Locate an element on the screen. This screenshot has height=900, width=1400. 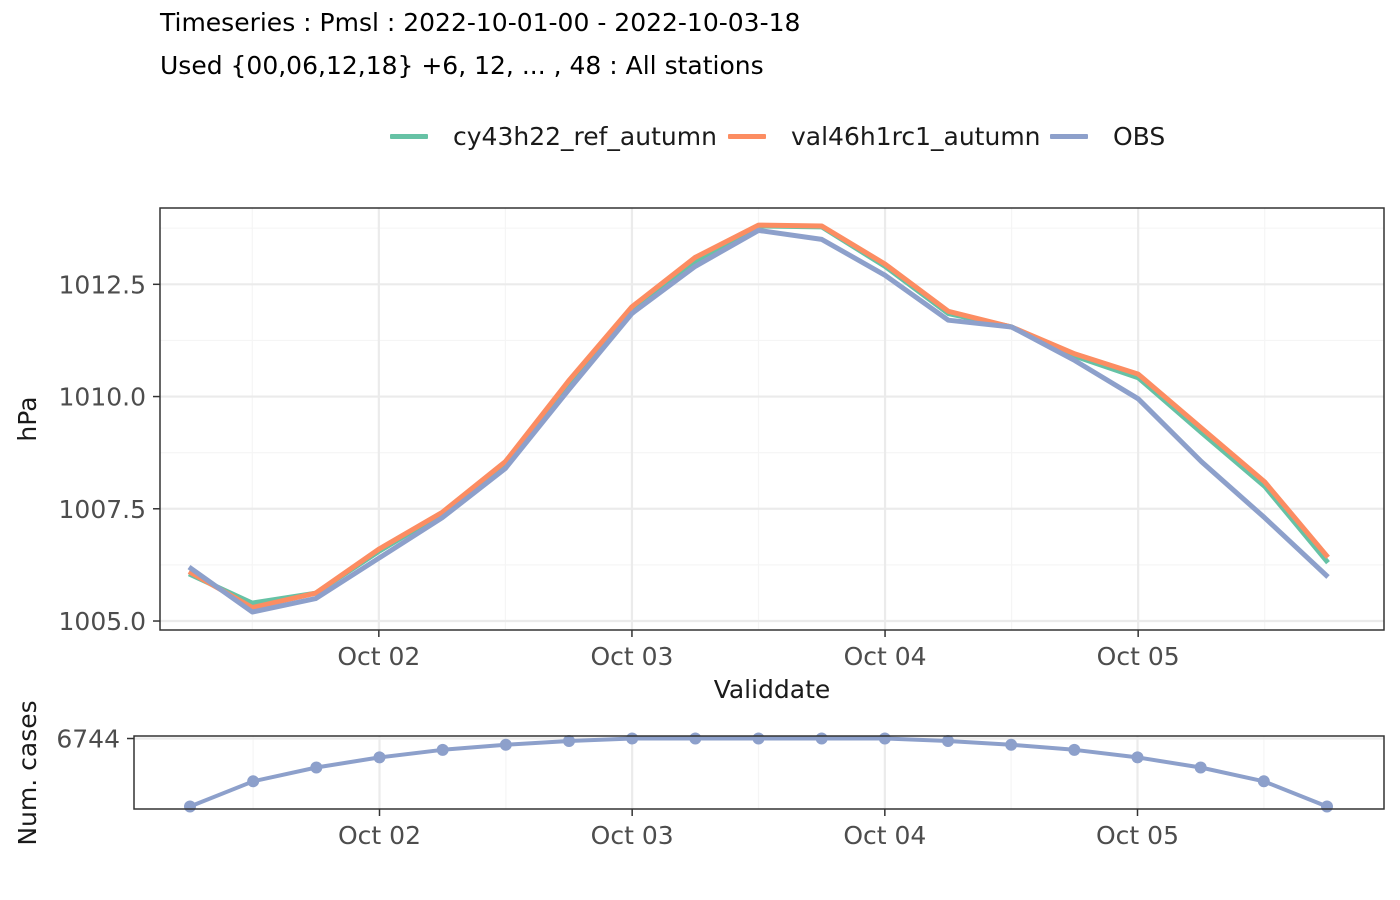
y-tick-label: 1012.5 is located at coordinates (102, 284).